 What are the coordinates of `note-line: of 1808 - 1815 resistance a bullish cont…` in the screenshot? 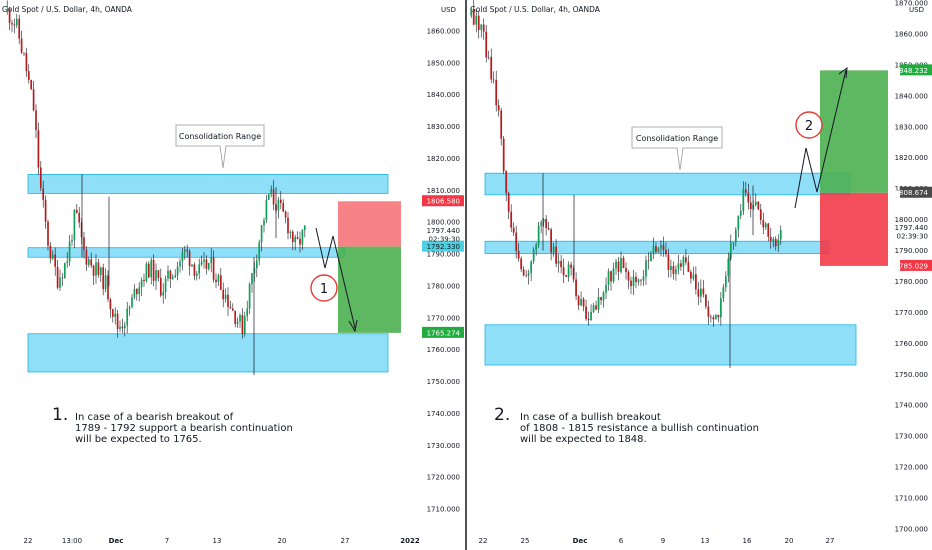 It's located at (639, 428).